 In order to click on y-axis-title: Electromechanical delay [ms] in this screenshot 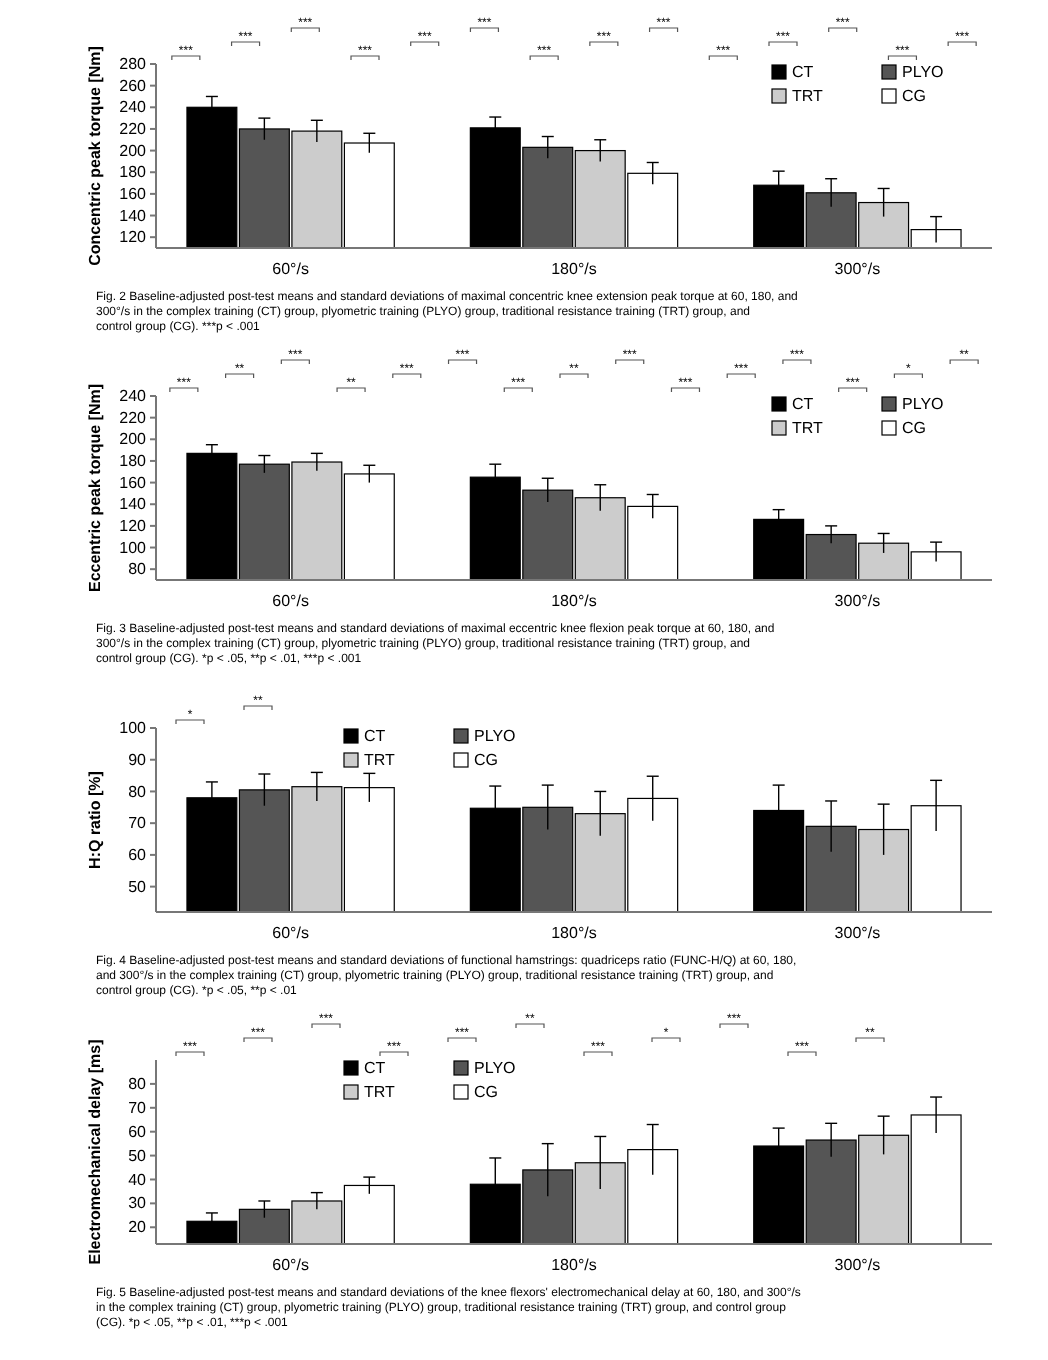, I will do `click(95, 1151)`.